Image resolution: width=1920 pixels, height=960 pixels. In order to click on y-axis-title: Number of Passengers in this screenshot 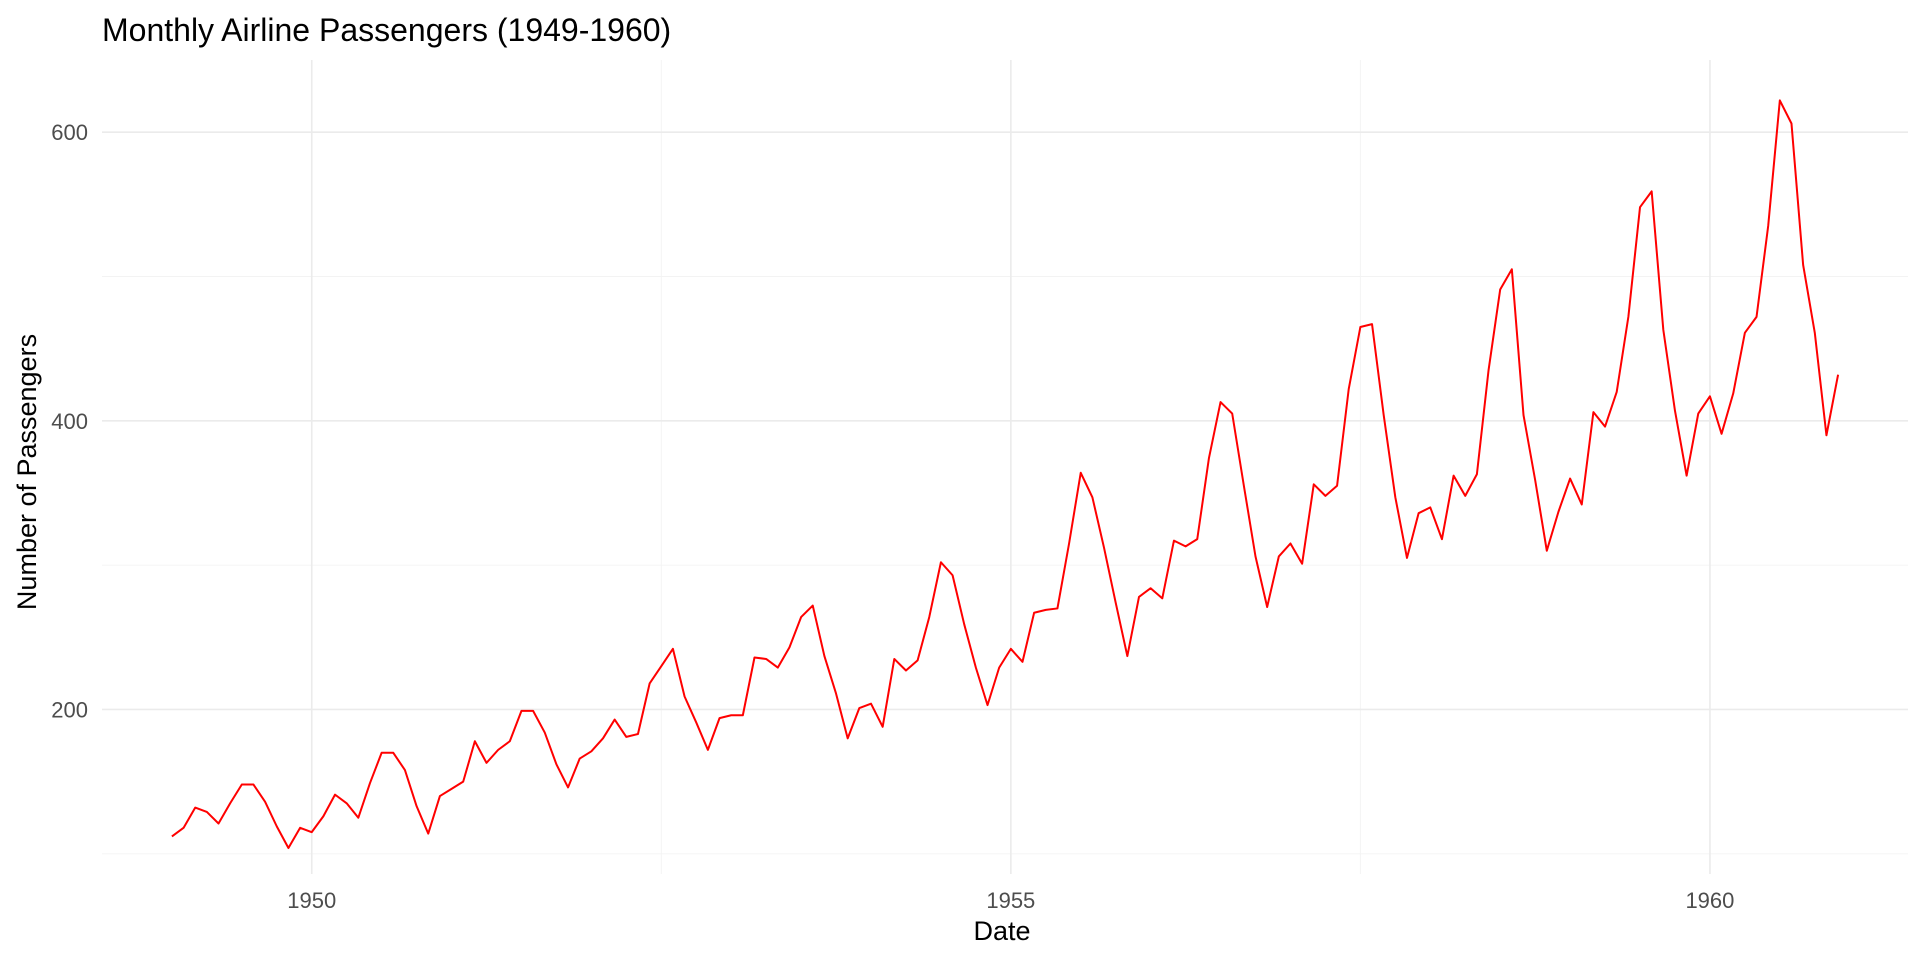, I will do `click(27, 472)`.